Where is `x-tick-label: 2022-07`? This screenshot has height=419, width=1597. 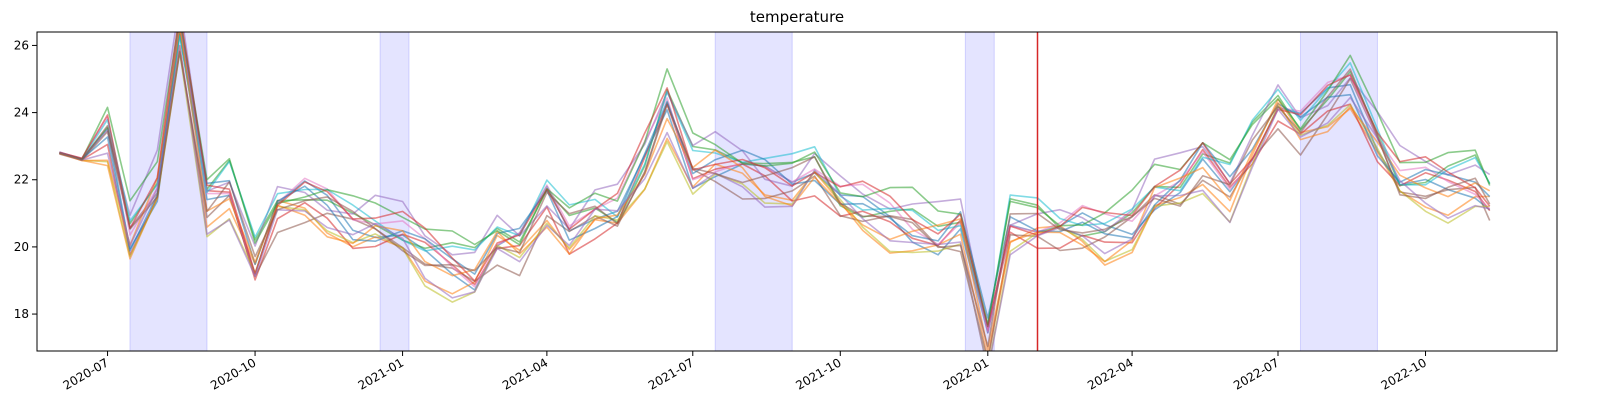
x-tick-label: 2022-07 is located at coordinates (1256, 373).